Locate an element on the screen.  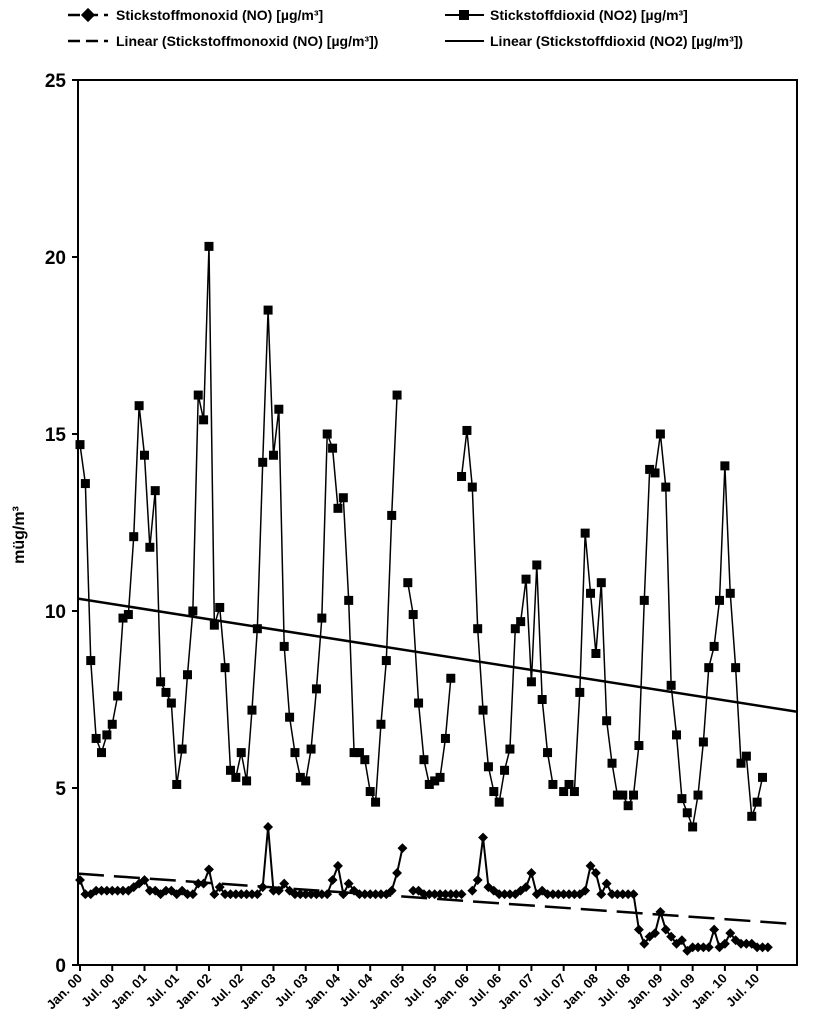
legend-label-no: Stickstoffmonoxid (NO) [µg/m³] is located at coordinates (219, 15).